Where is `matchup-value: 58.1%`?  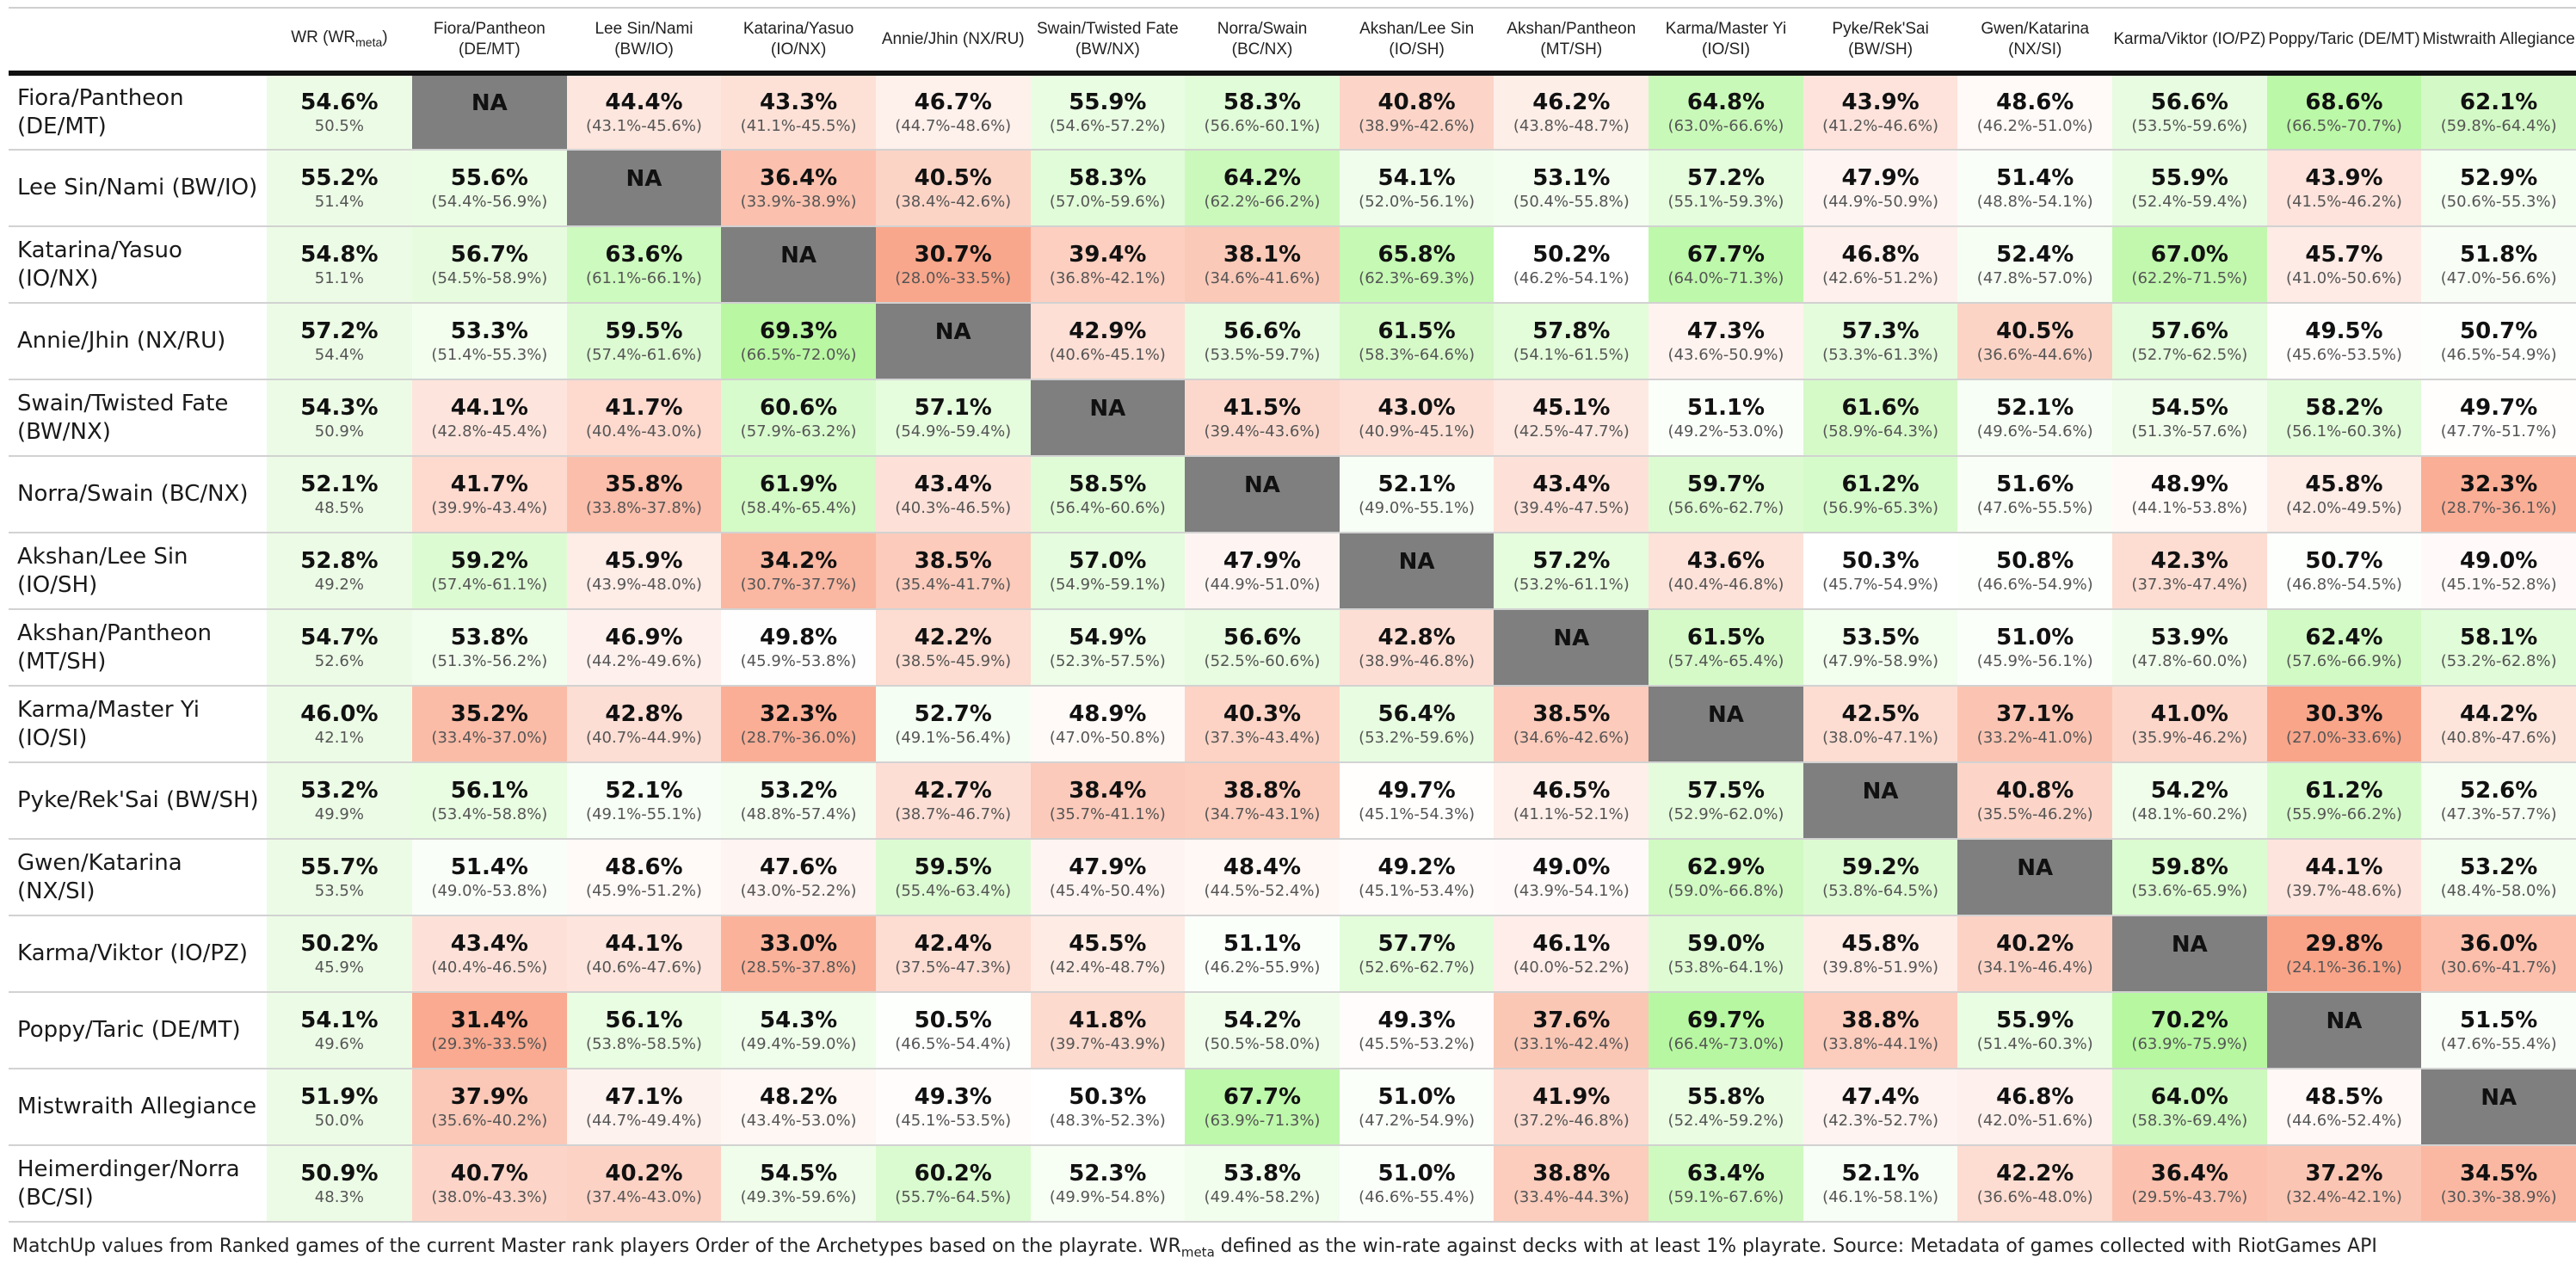 matchup-value: 58.1% is located at coordinates (2499, 637).